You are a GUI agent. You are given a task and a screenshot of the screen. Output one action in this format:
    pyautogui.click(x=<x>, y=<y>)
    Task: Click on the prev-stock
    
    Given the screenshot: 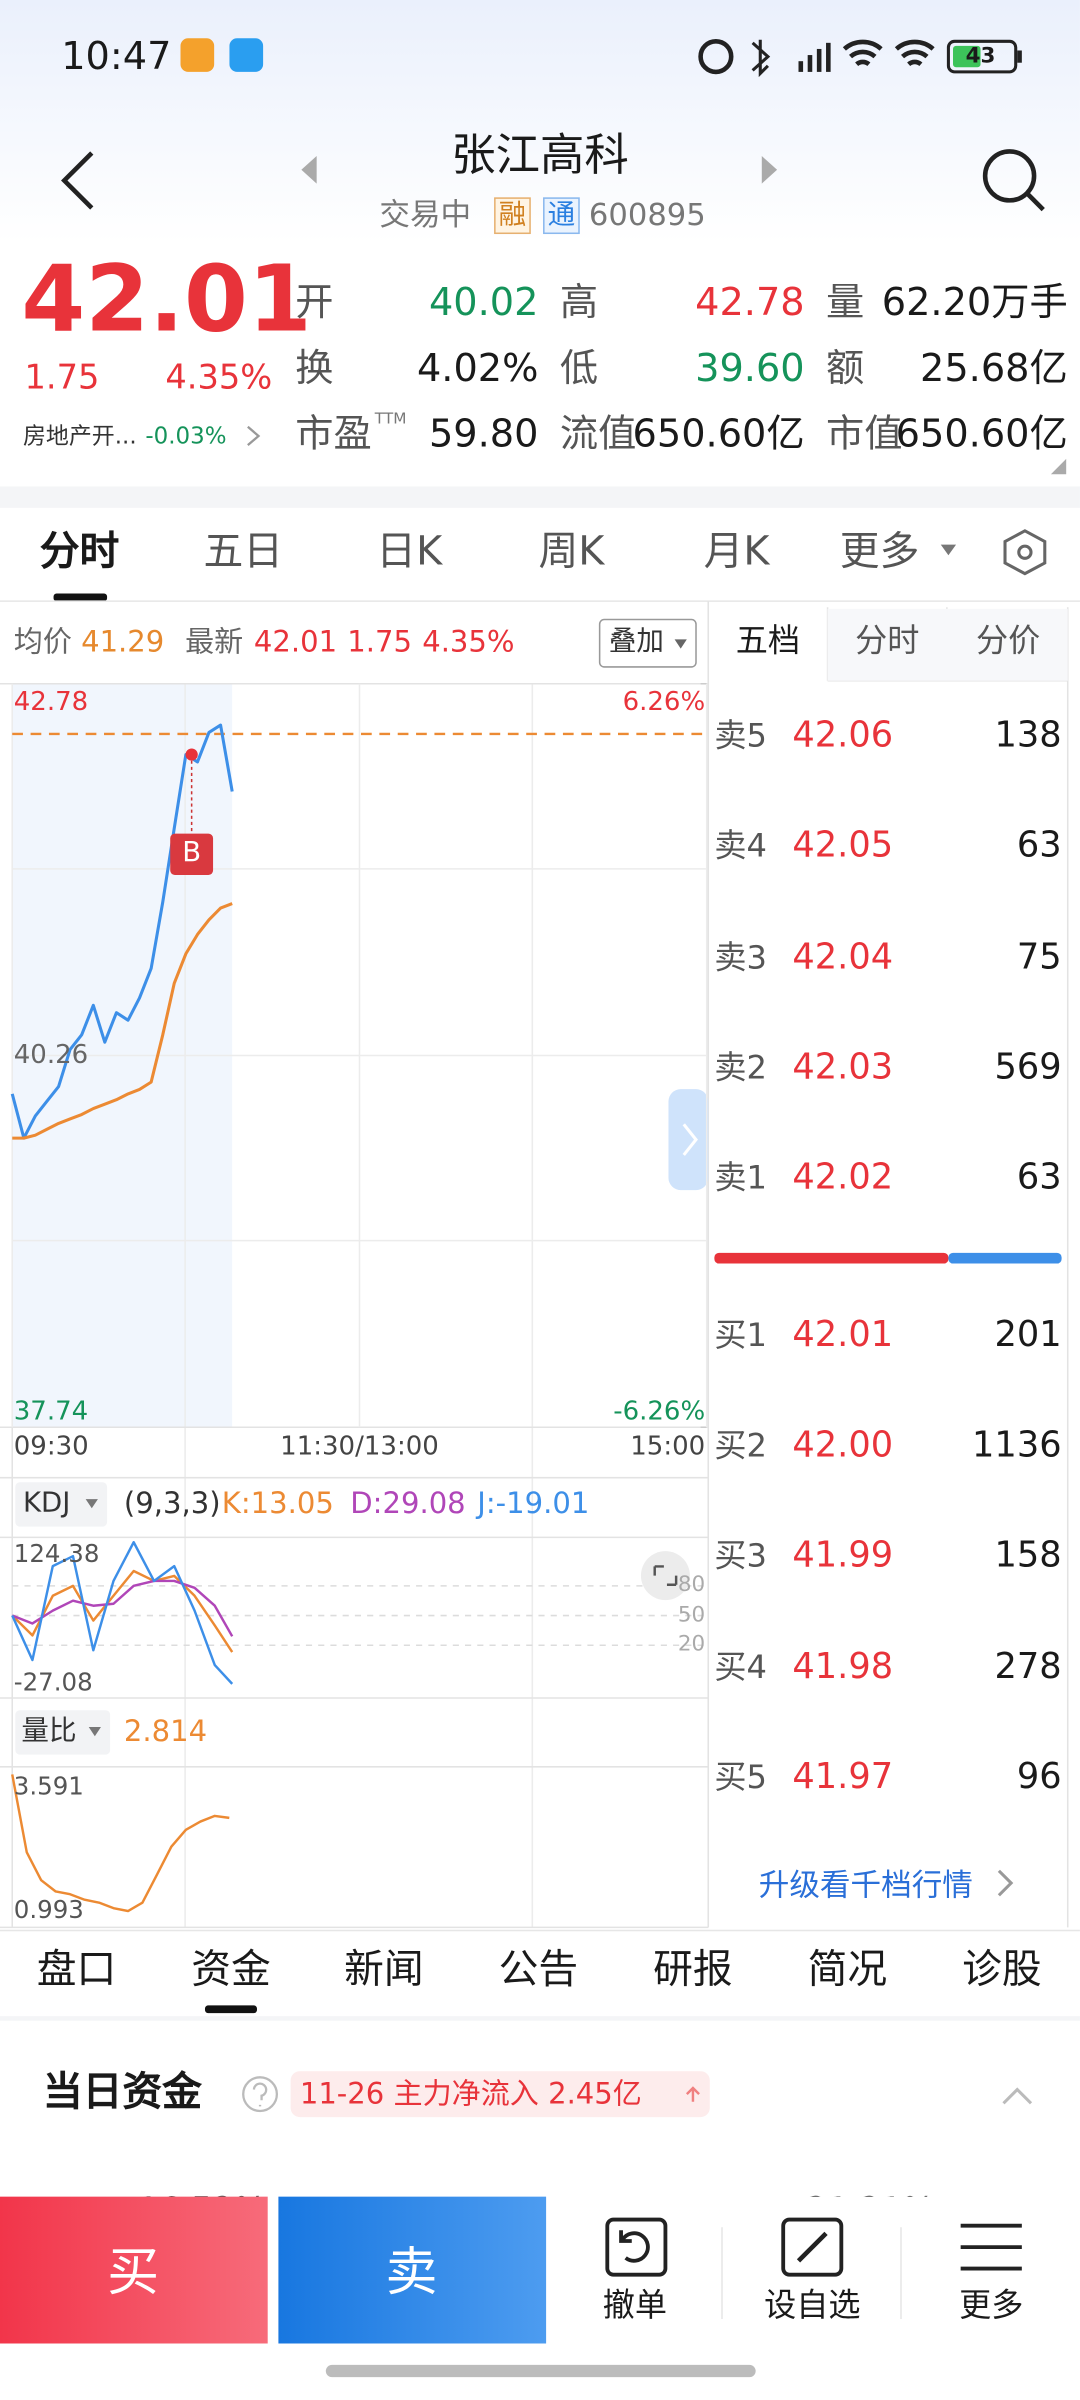 What is the action you would take?
    pyautogui.click(x=309, y=170)
    